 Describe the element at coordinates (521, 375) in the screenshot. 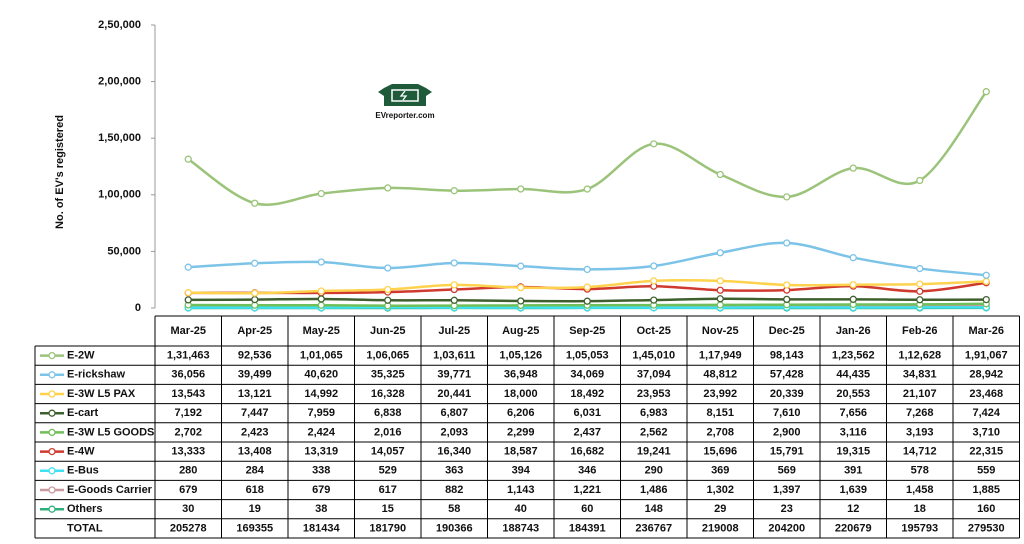

I see `table-cell: 36,948` at that location.